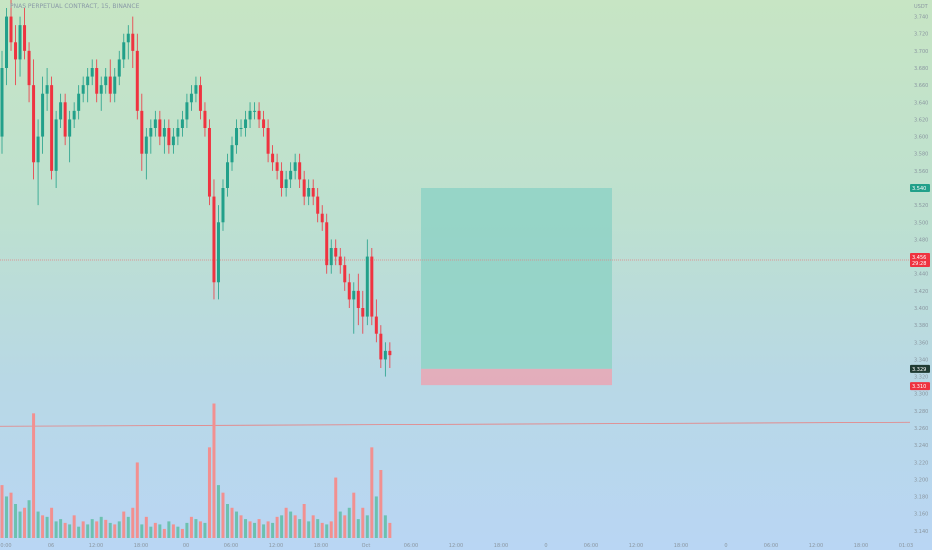  What do you see at coordinates (920, 188) in the screenshot?
I see `target-price-tag-bg` at bounding box center [920, 188].